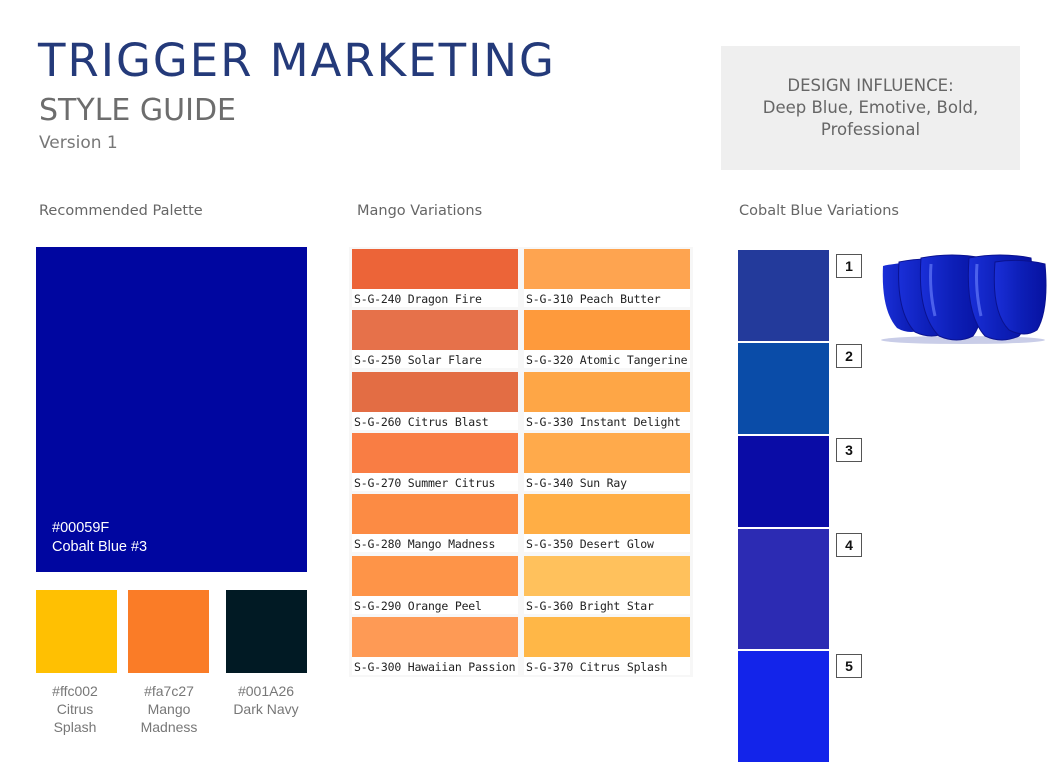 The width and height of the screenshot is (1056, 769). I want to click on mango-swatch-name: S-G-300 Hawaiian Passion, so click(435, 666).